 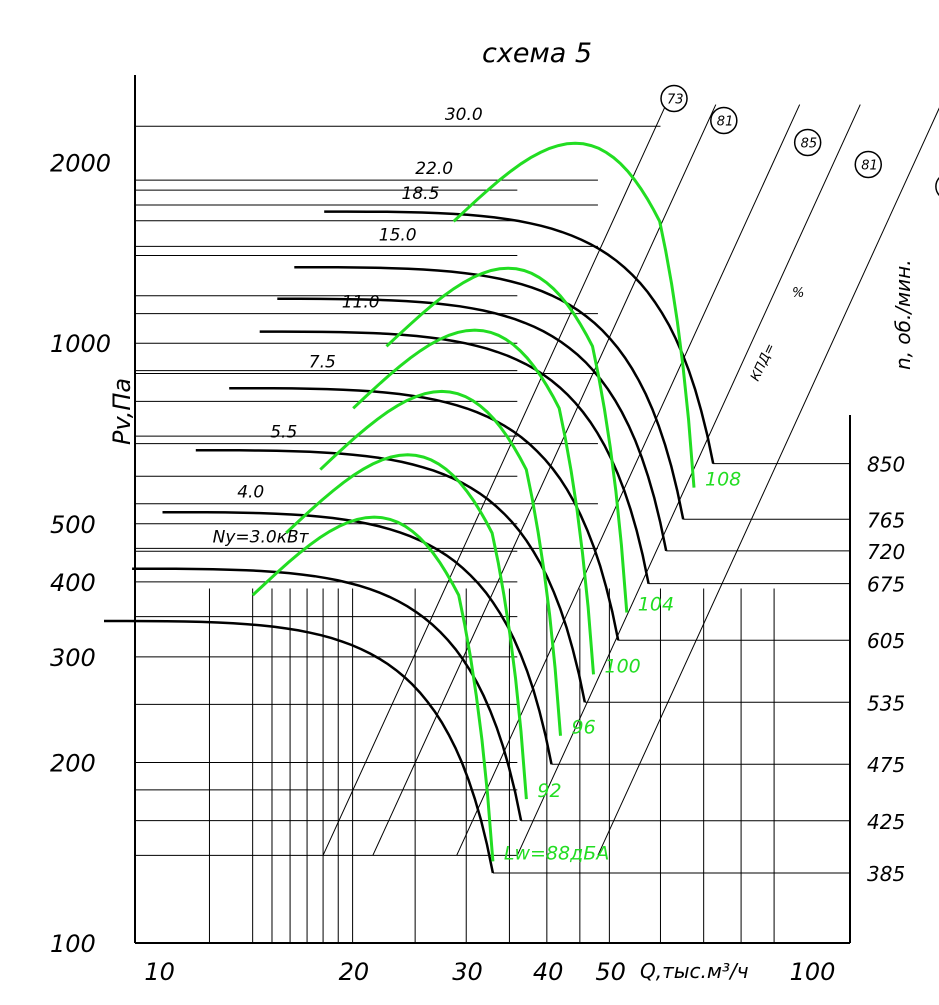 I want to click on power-label: 22.0, so click(x=434, y=169).